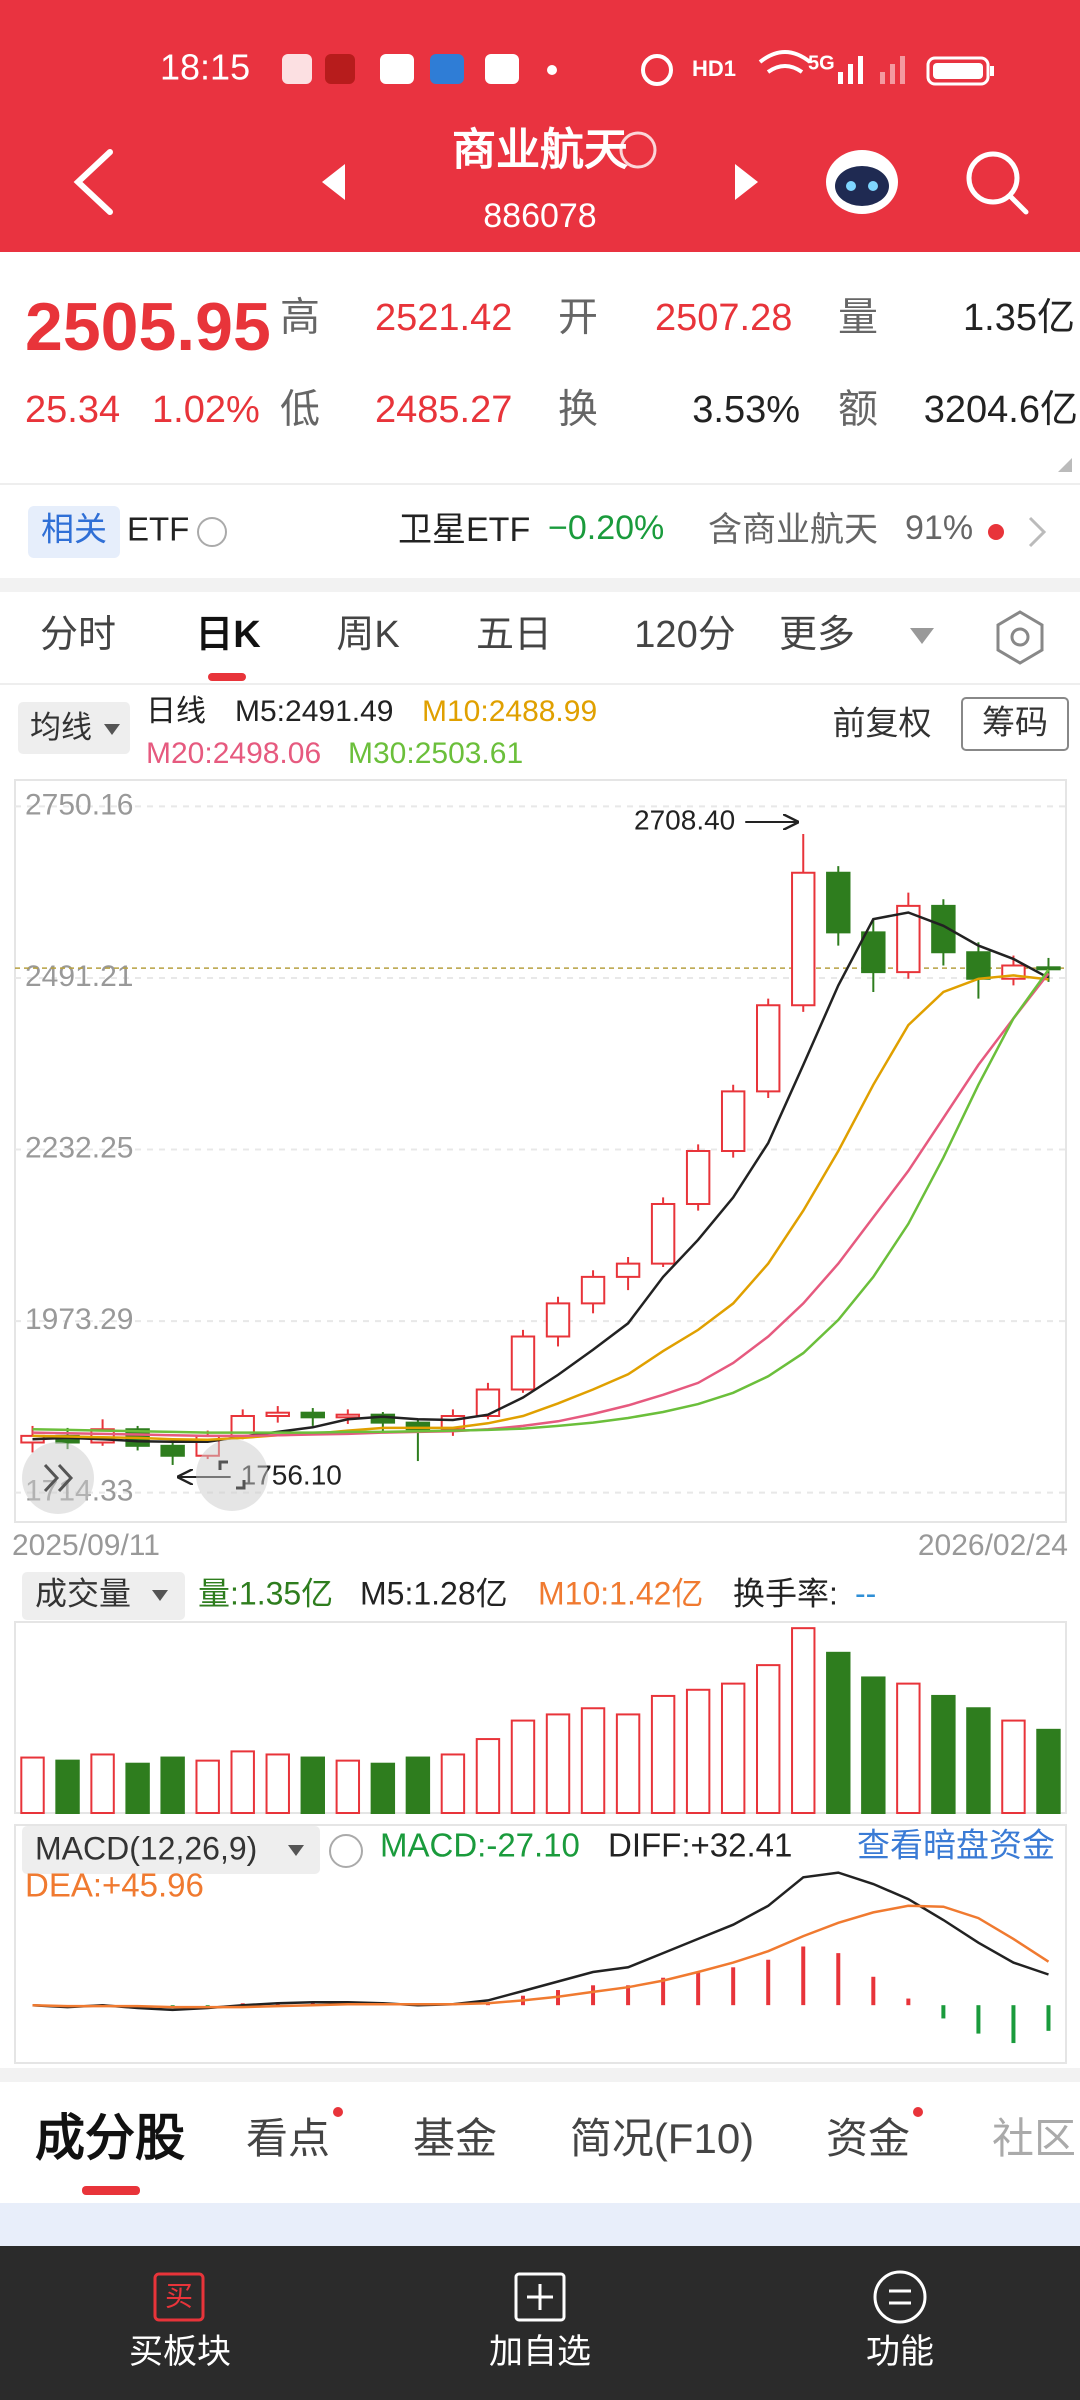  What do you see at coordinates (227, 677) in the screenshot?
I see `tab-underline` at bounding box center [227, 677].